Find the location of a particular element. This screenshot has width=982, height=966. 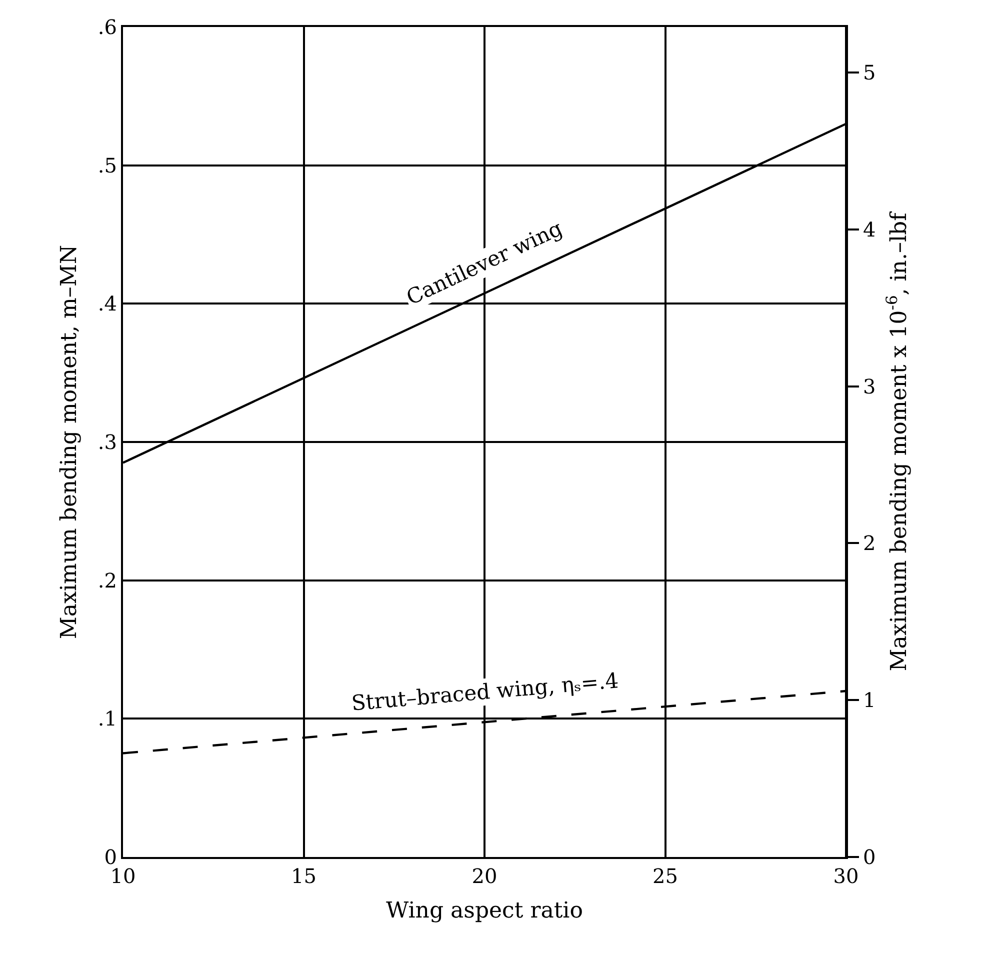

y2-tick-label: 2 is located at coordinates (869, 543).